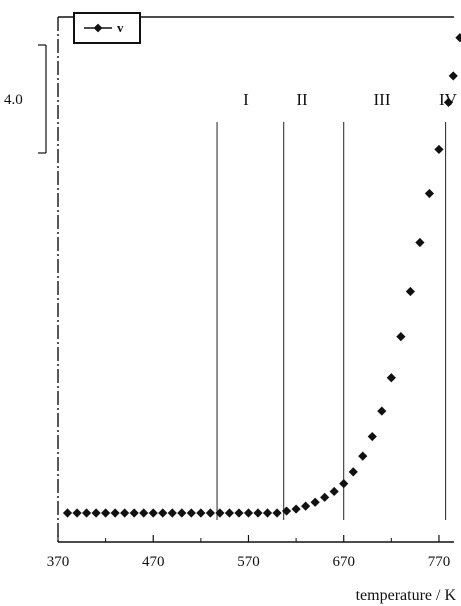 This screenshot has height=606, width=461. I want to click on region-label-i: I, so click(246, 99).